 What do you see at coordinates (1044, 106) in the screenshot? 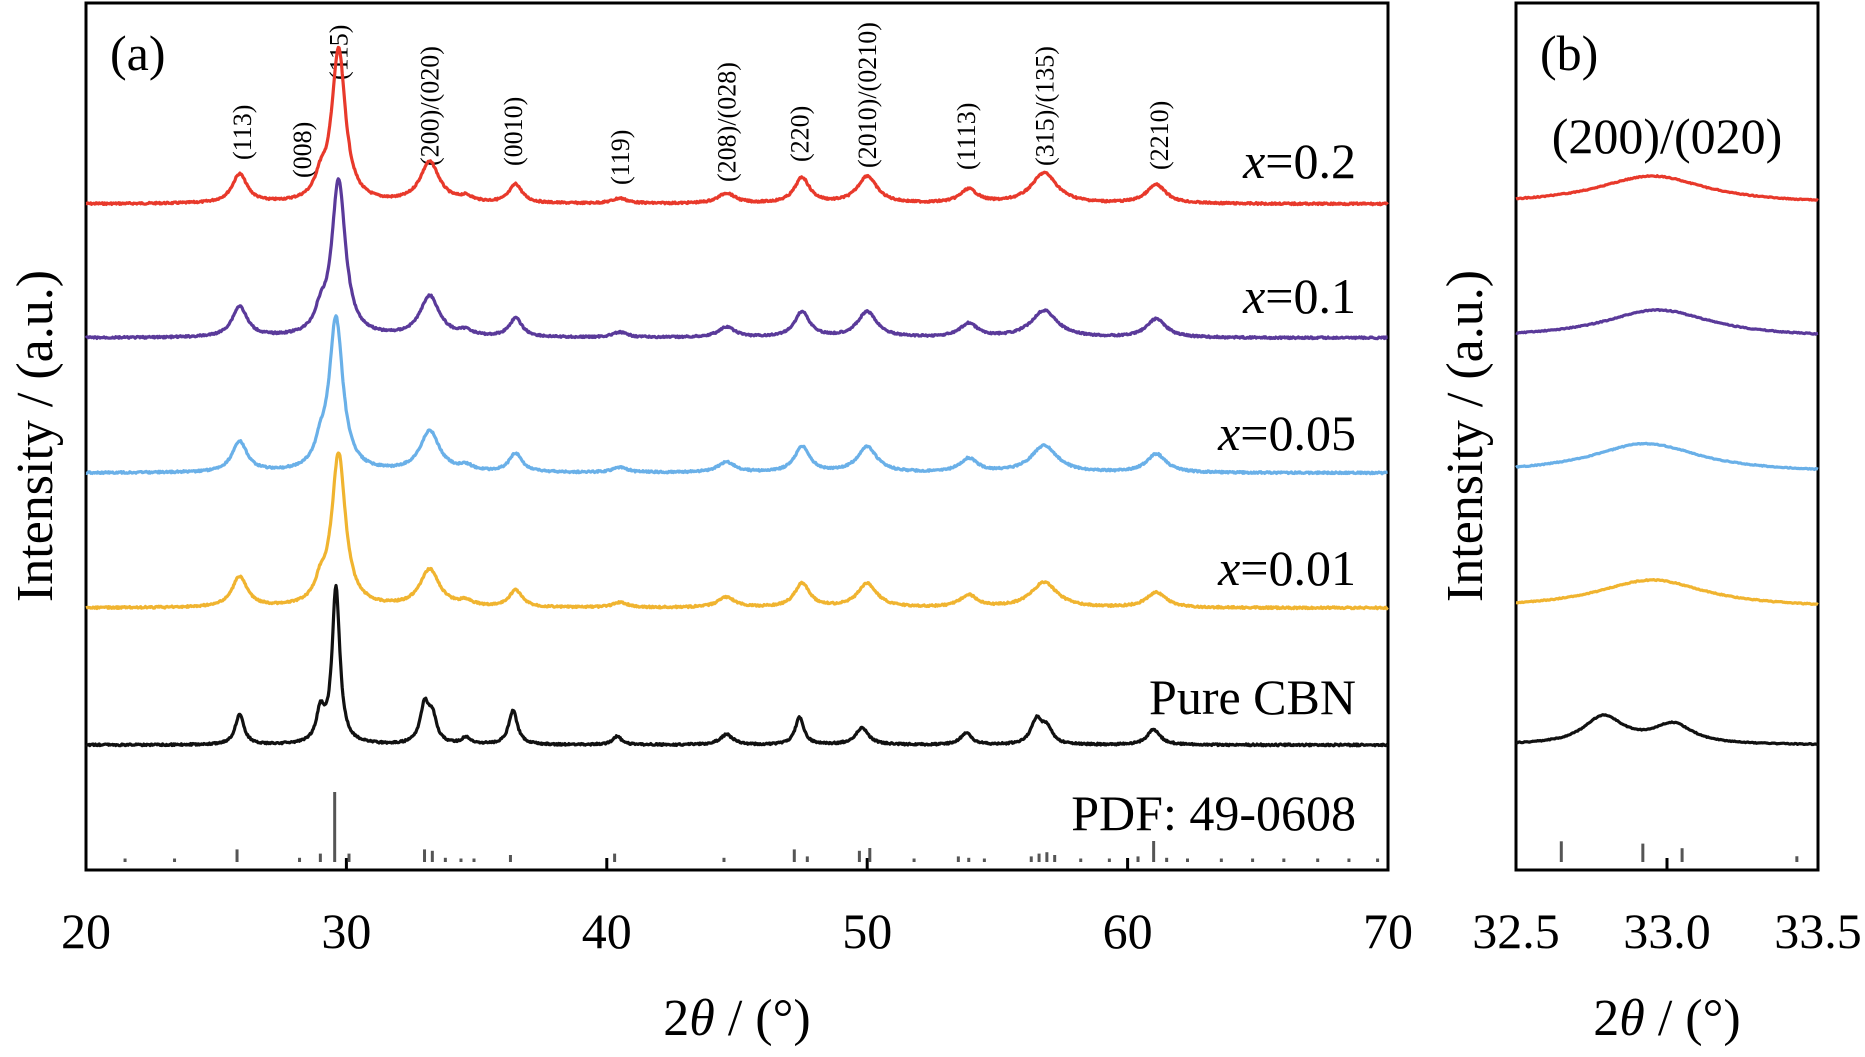
I see `panel-a-hkl-label-10: (315)/(135)` at bounding box center [1044, 106].